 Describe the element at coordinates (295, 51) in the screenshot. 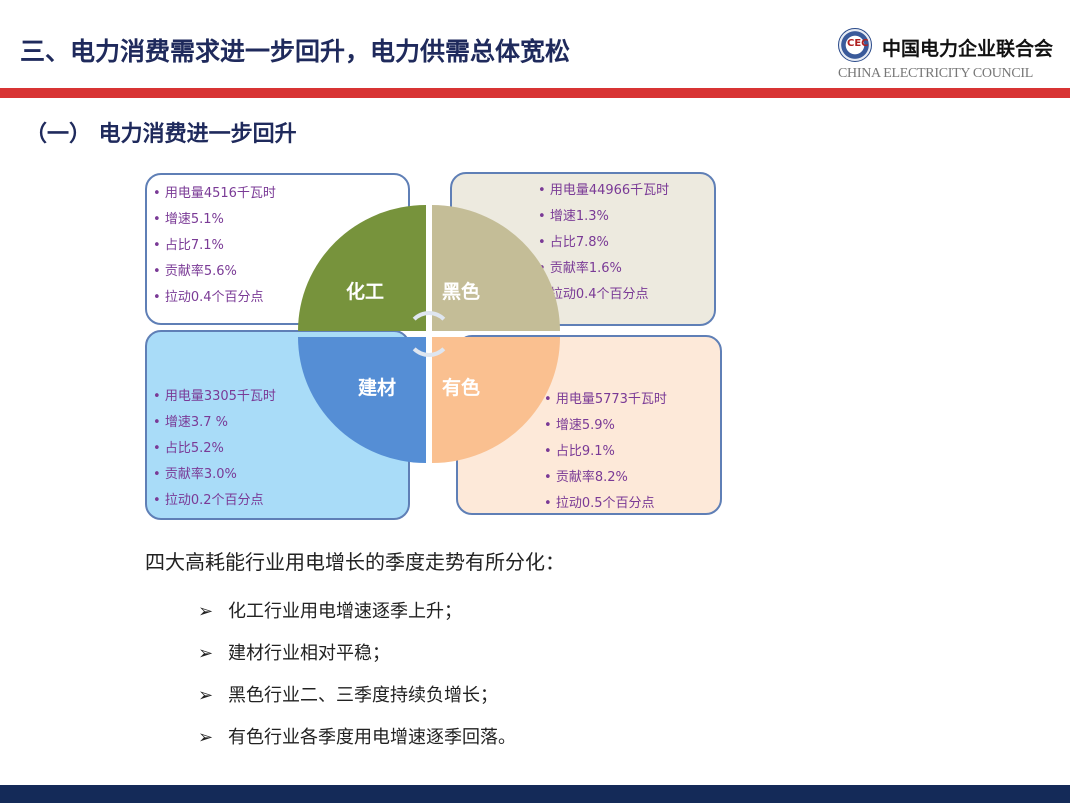

I see `slide-title: 三、电力消费需求进一步回升，电力供需总体宽松` at that location.